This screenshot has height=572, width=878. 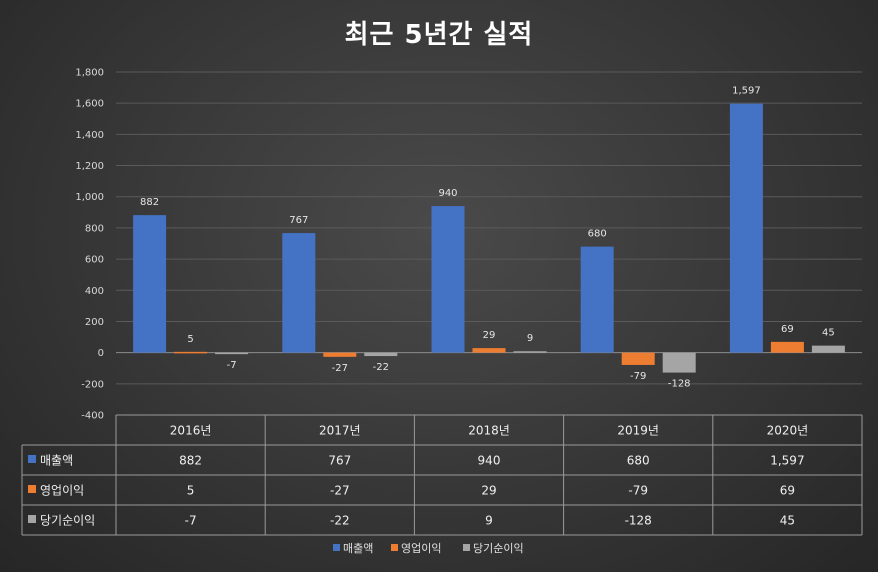 What do you see at coordinates (340, 368) in the screenshot?
I see `data-label: -27` at bounding box center [340, 368].